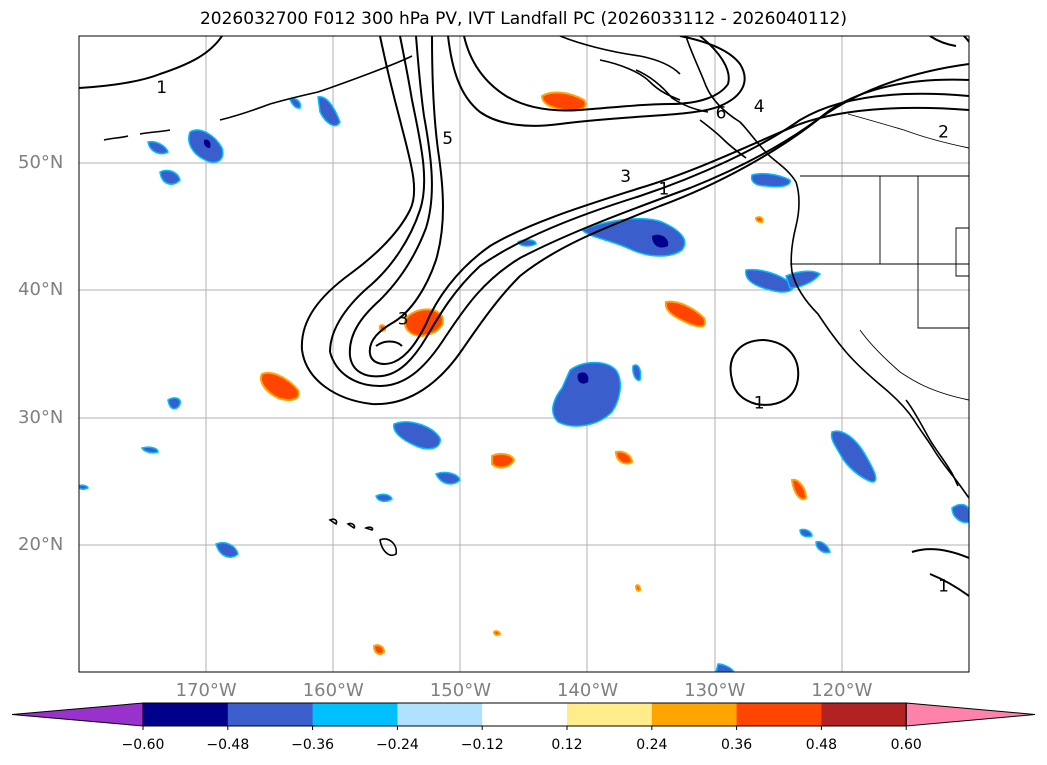 The width and height of the screenshot is (1047, 765). What do you see at coordinates (397, 745) in the screenshot?
I see `colorbar-tick-label: −0.24` at bounding box center [397, 745].